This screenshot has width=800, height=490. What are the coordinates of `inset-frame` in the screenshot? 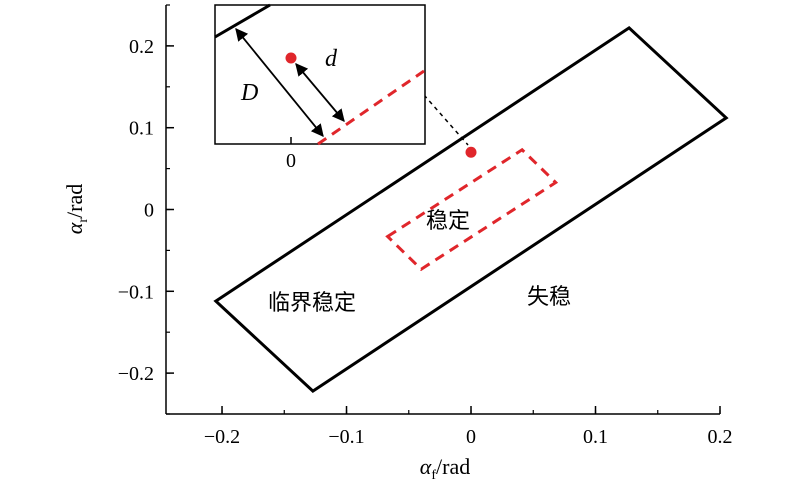 It's located at (320, 74).